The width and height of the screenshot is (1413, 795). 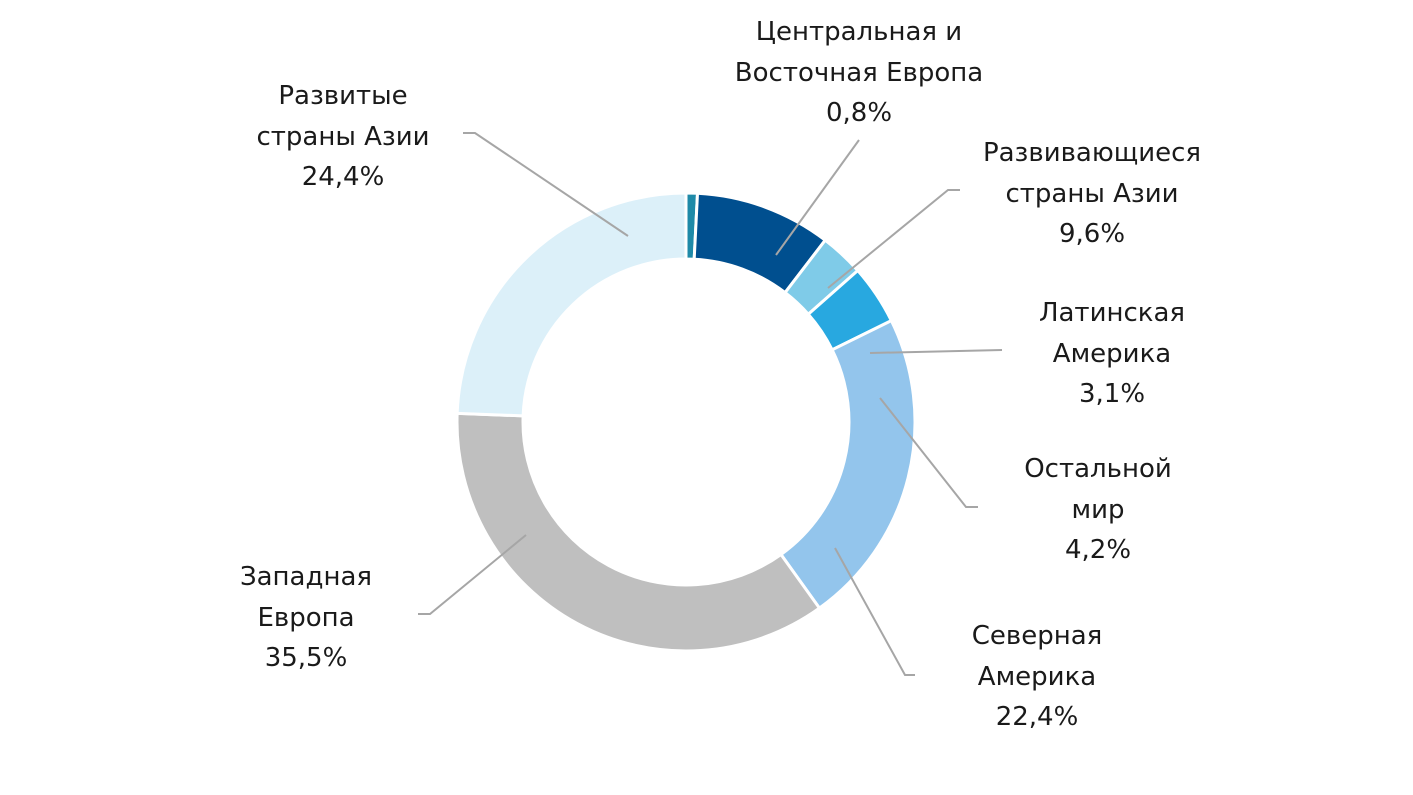 I want to click on leader-line-dev-asia, so click(x=546, y=184).